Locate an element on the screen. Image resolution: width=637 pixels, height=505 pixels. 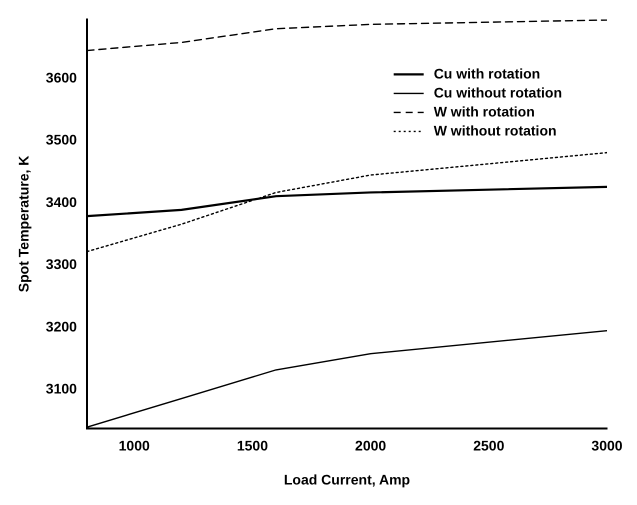
y-tick-label: 3500 is located at coordinates (62, 140).